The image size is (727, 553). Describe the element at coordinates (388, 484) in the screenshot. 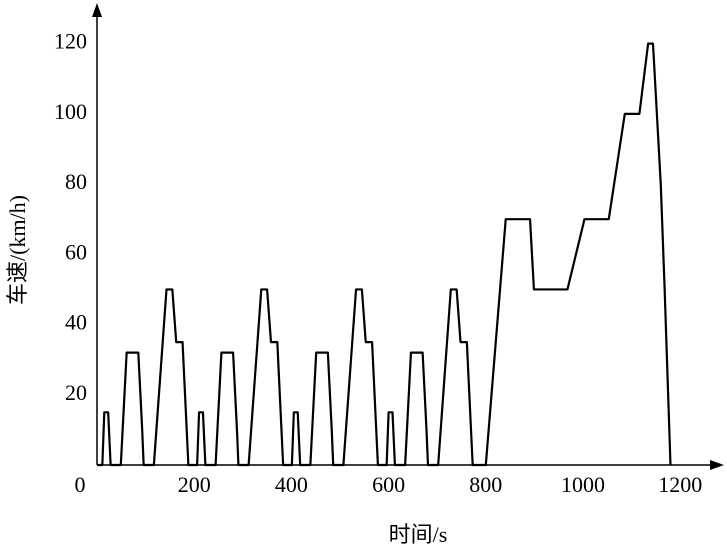

I see `x-tick-label: 600` at that location.